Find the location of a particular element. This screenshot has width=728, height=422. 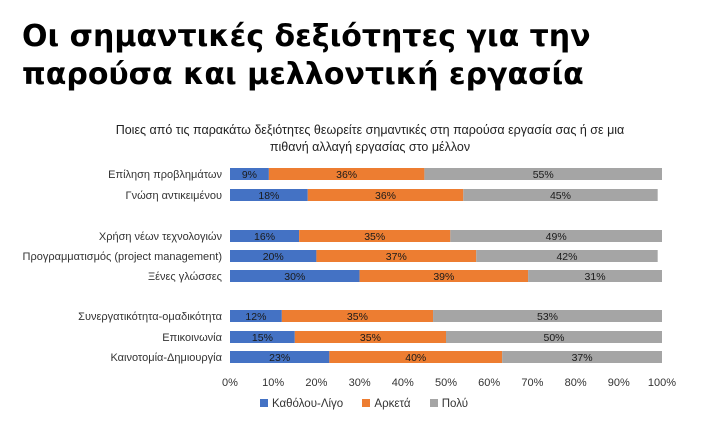

category-label: Καινοτομία-Δημιουργία is located at coordinates (166, 358).